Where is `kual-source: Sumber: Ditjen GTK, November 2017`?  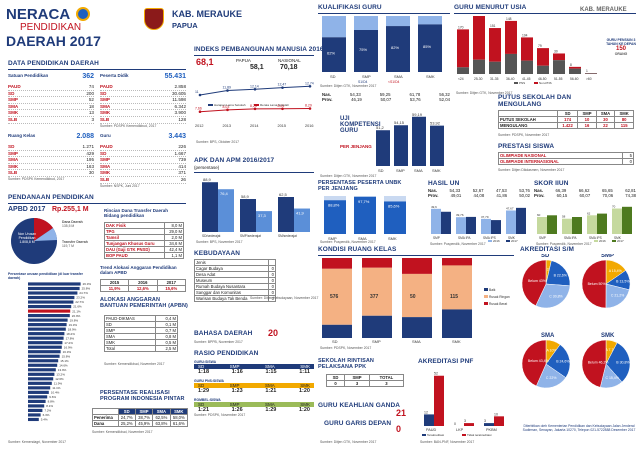 kual-source: Sumber: Ditjen GTK, November 2017 is located at coordinates (348, 86).